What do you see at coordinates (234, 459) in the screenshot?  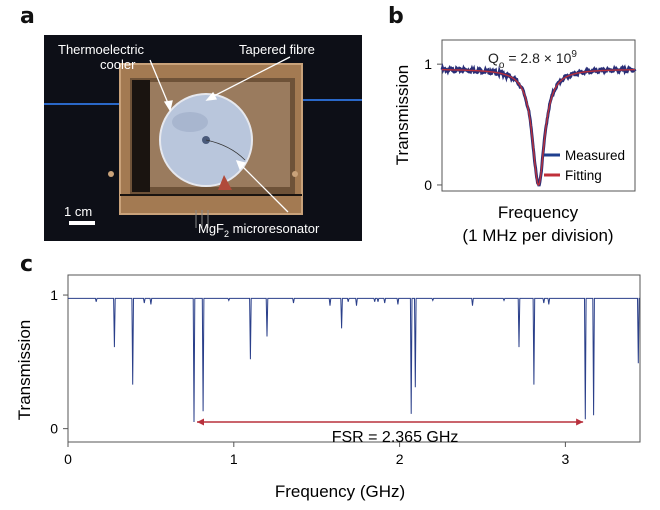 I see `x-tick-label: 1` at bounding box center [234, 459].